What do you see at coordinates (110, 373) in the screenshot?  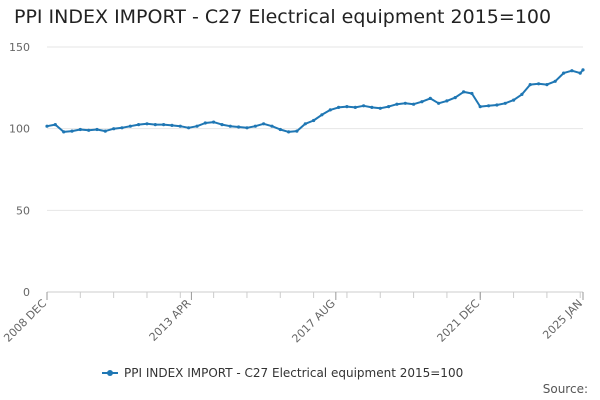 I see `legend-series-icon` at bounding box center [110, 373].